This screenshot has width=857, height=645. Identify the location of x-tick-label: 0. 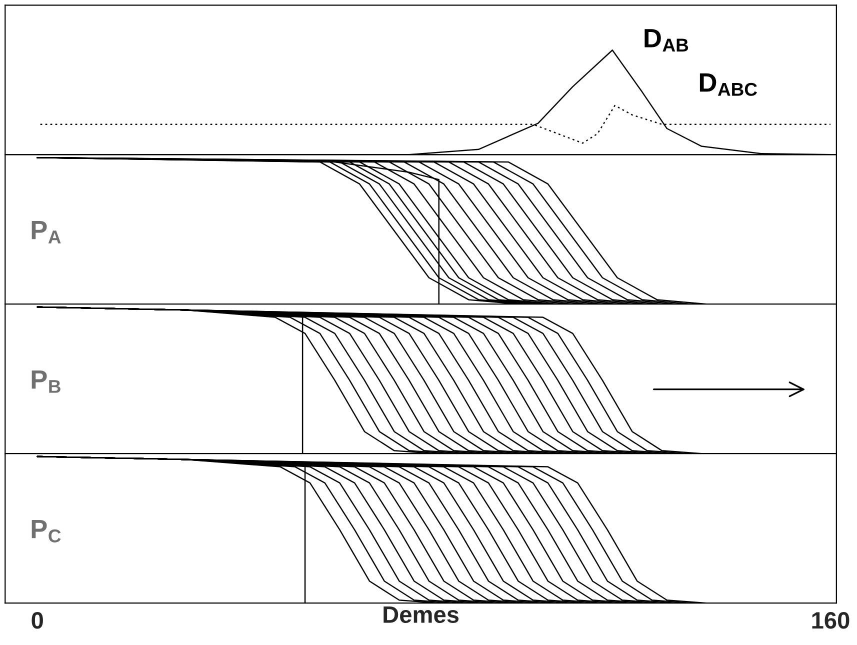
(37, 620).